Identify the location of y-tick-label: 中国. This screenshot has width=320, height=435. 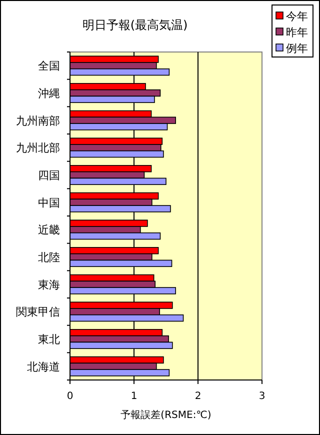
(49, 203).